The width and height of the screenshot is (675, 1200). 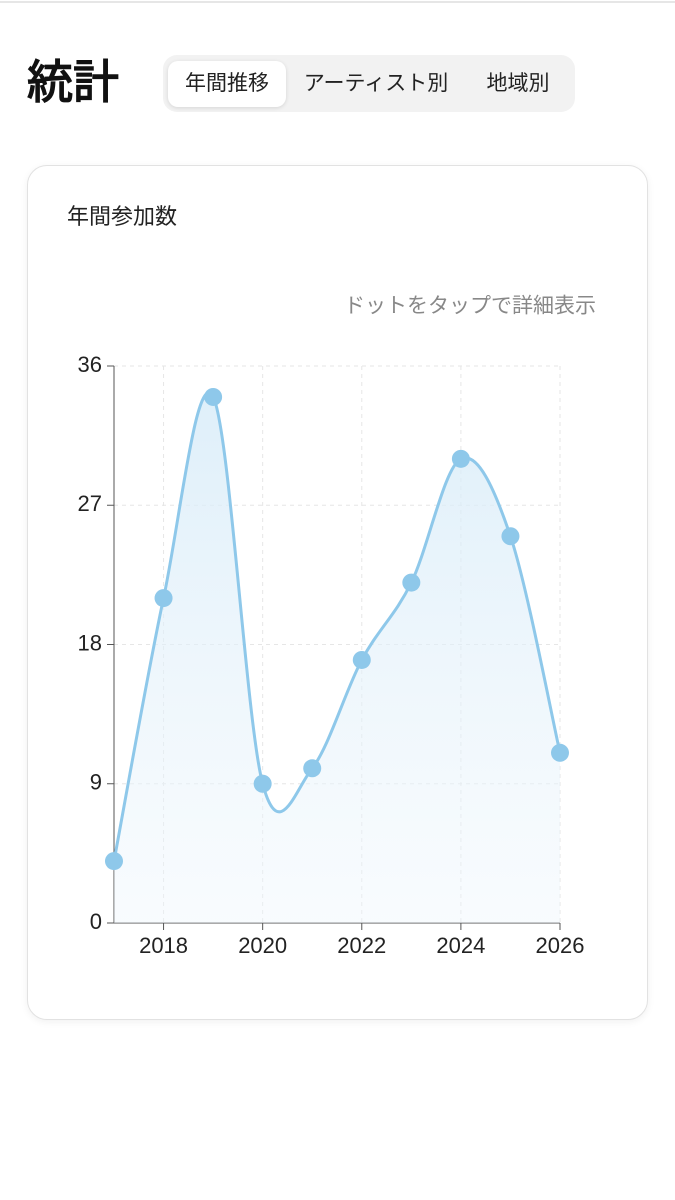 What do you see at coordinates (90, 642) in the screenshot?
I see `y-tick-label: 18` at bounding box center [90, 642].